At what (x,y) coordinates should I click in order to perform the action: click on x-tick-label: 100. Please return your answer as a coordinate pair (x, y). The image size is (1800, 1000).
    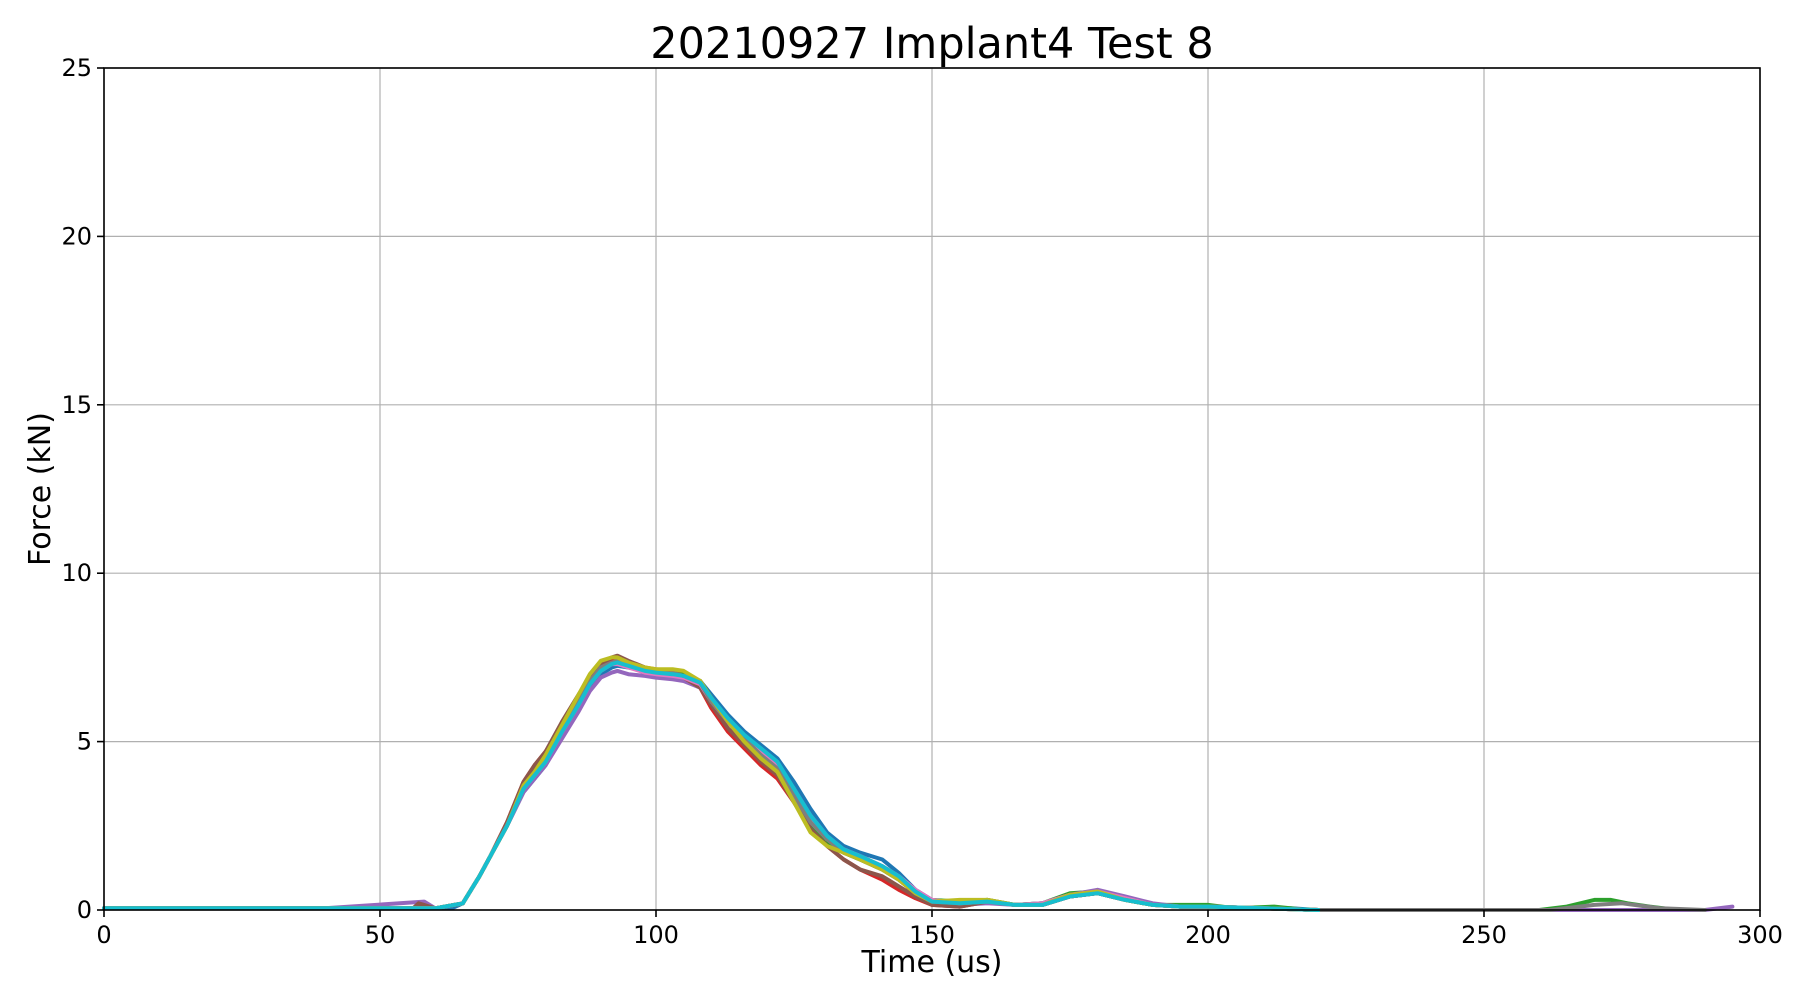
    Looking at the image, I should click on (656, 935).